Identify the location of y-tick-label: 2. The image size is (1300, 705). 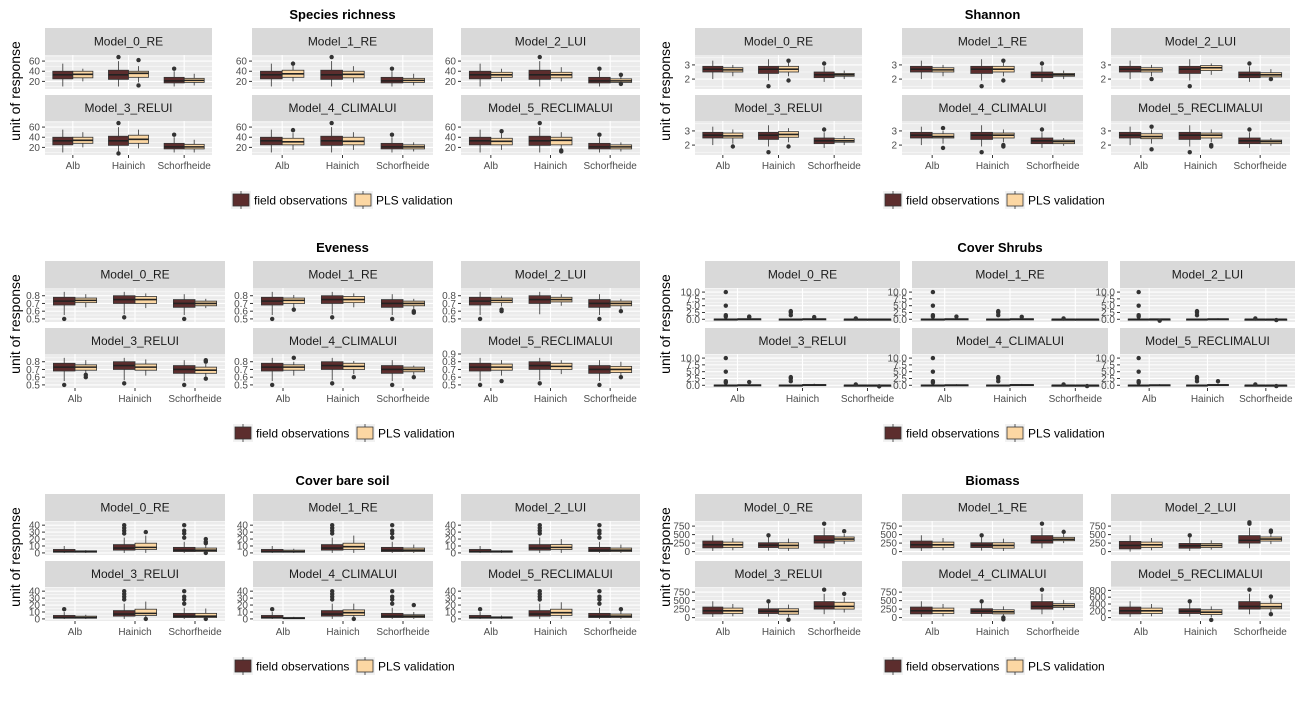
(894, 146).